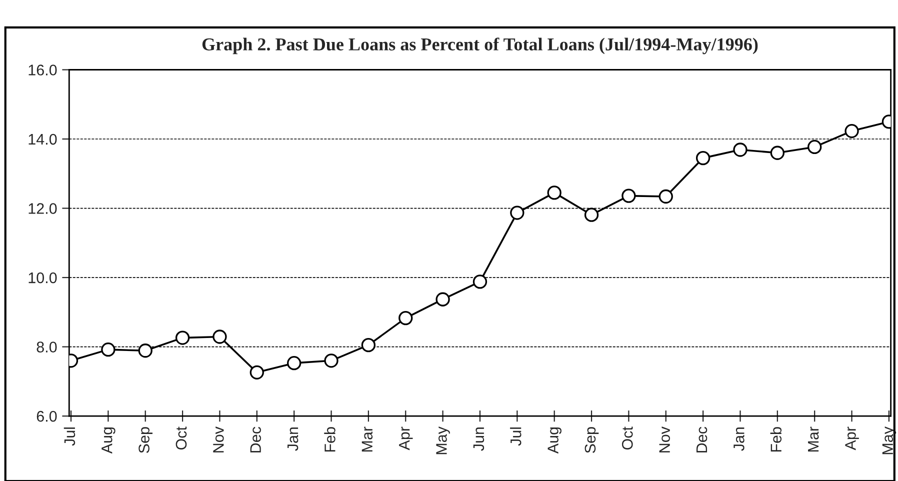 This screenshot has height=481, width=898. Describe the element at coordinates (42, 139) in the screenshot. I see `y-tick-label: 14.0` at that location.